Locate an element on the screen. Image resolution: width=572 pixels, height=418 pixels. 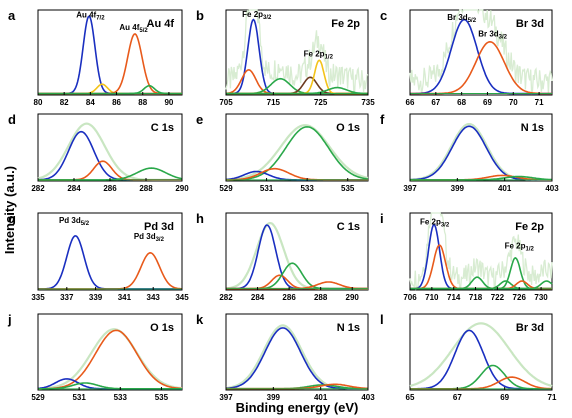
x-tick-label: 710 is located at coordinates (432, 297).